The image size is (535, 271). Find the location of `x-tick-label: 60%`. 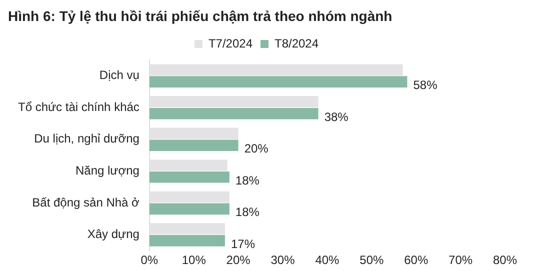

x-tick-label: 60% is located at coordinates (416, 260).